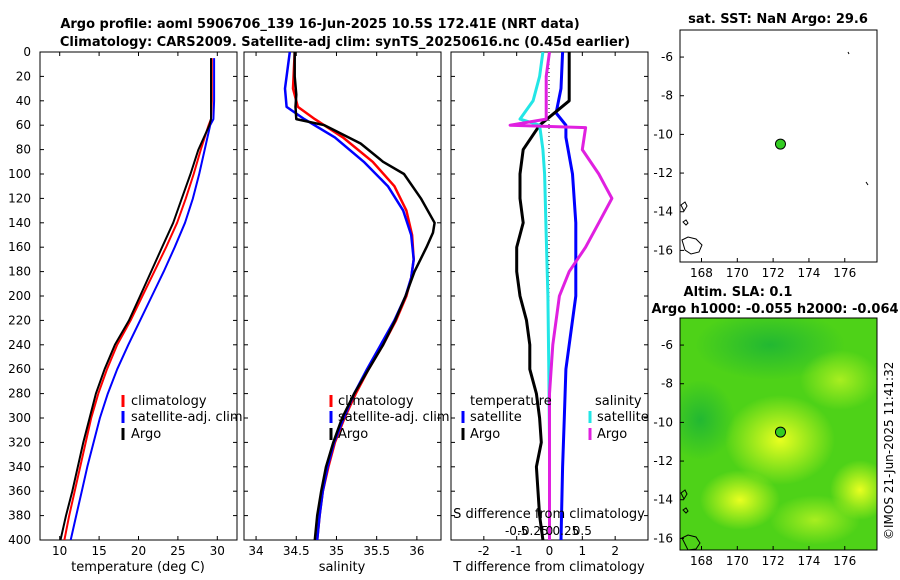 The height and width of the screenshot is (580, 900). I want to click on x-tick-label: 1, so click(583, 551).